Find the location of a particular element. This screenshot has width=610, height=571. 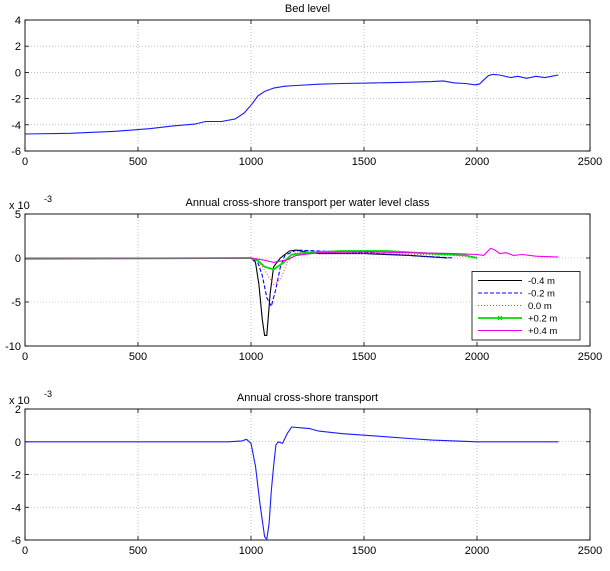

chart-title: Annual cross-shore transport is located at coordinates (307, 398).